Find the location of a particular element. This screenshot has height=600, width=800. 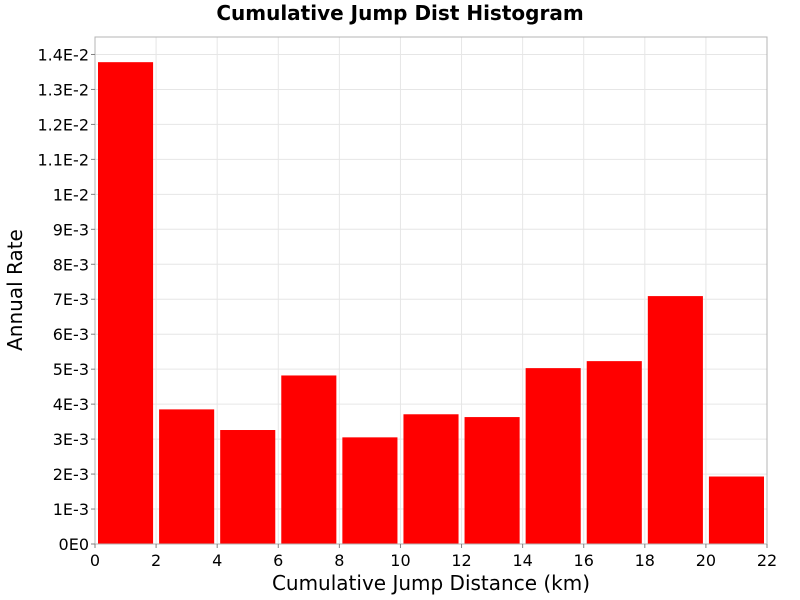

x-tick-label: 10 is located at coordinates (400, 560).